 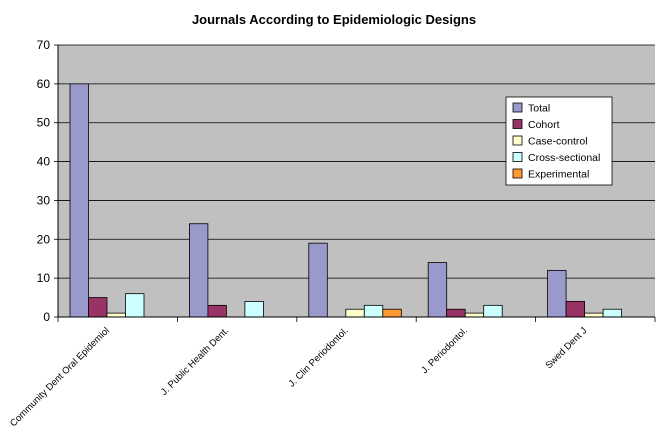 I want to click on x-tick-label: Swed Dent J, so click(x=567, y=348).